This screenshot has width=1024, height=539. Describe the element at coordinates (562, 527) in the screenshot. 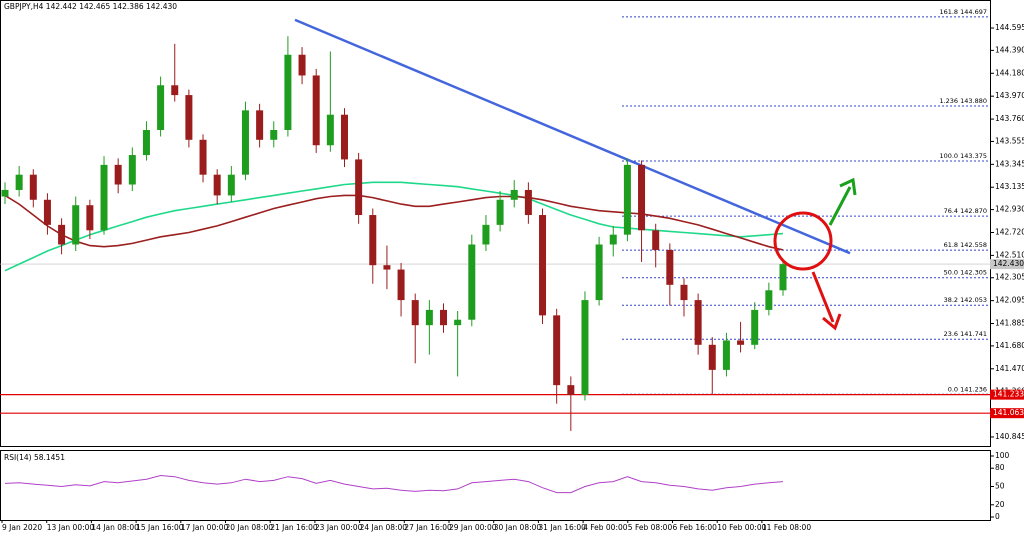

I see `x-tick-label: 31 Jan 16:00` at that location.